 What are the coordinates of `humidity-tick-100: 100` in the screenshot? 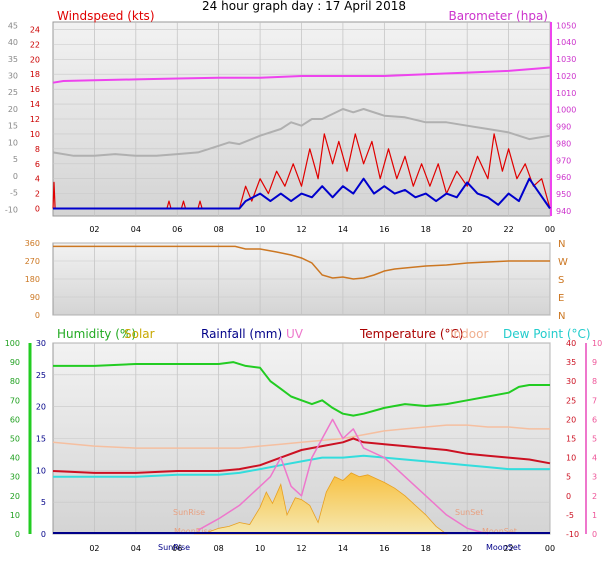 It's located at (12, 343).